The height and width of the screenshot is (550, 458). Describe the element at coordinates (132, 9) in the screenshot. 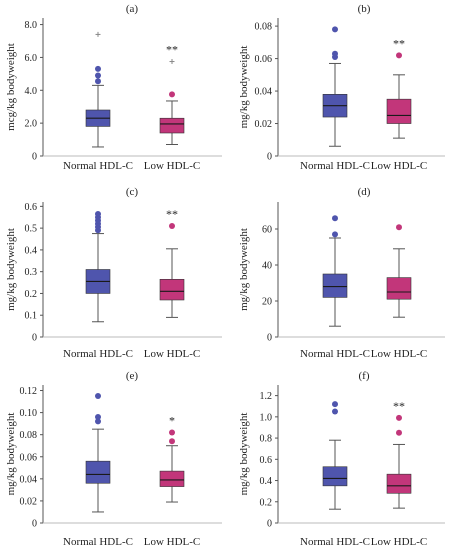

I see `panel-title: (a)` at that location.